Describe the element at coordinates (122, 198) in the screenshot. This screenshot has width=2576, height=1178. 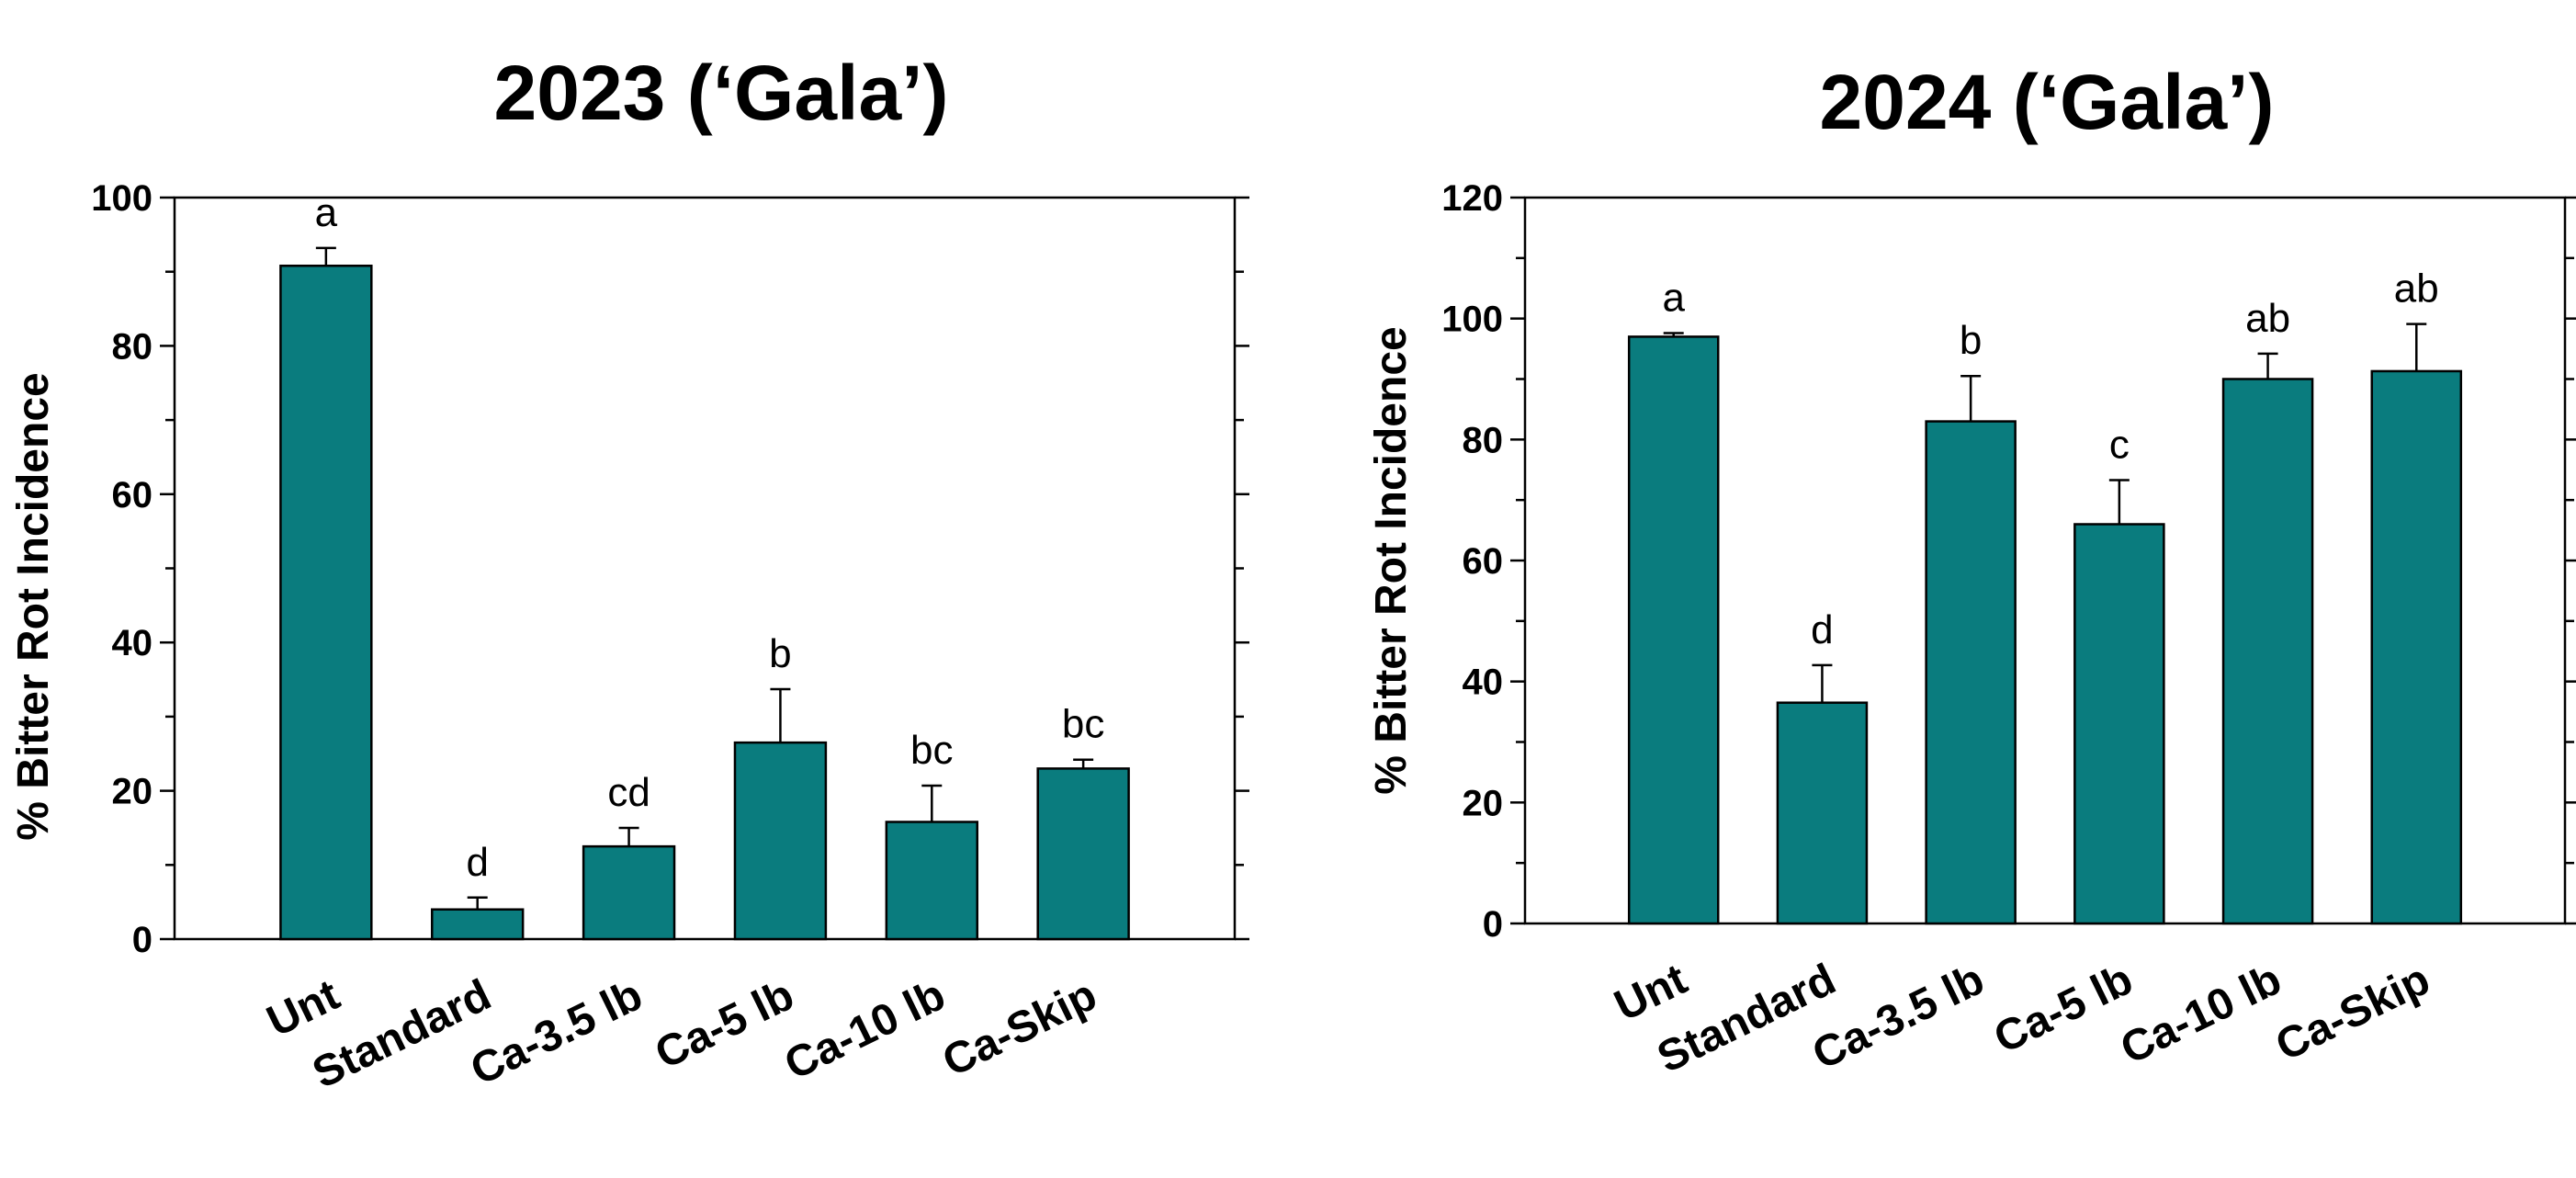
I see `chart-2023-y-tick-label: 100` at that location.